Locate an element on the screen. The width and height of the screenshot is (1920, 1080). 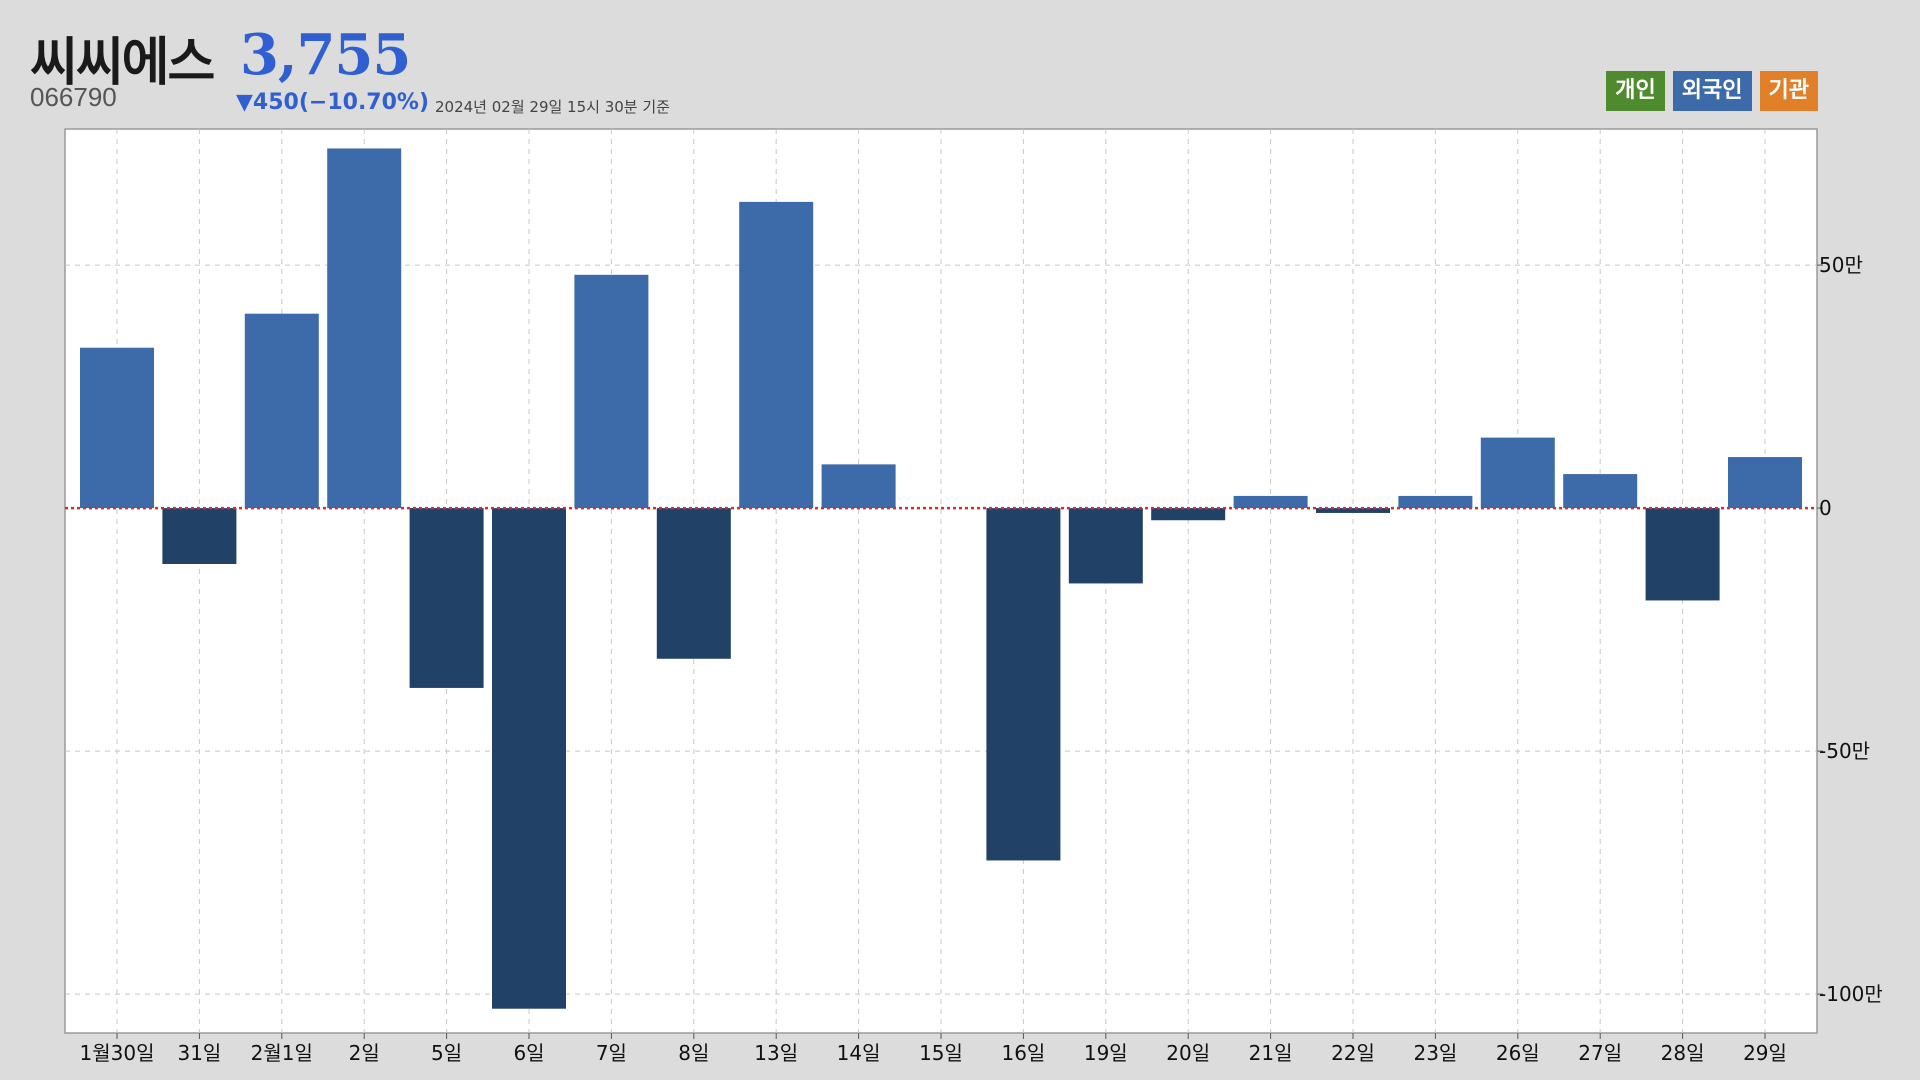
bar-26일 is located at coordinates (1517, 473).